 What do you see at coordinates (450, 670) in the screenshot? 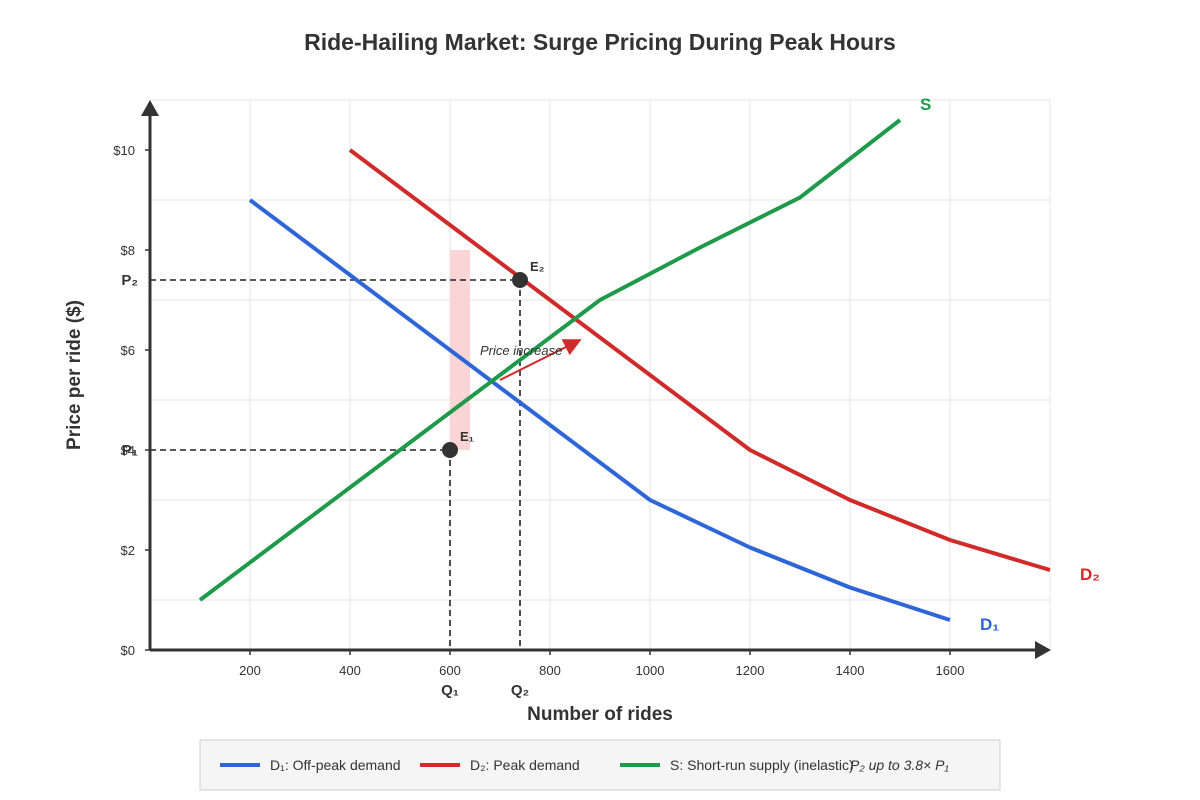
I see `x-tick-label: 600` at bounding box center [450, 670].